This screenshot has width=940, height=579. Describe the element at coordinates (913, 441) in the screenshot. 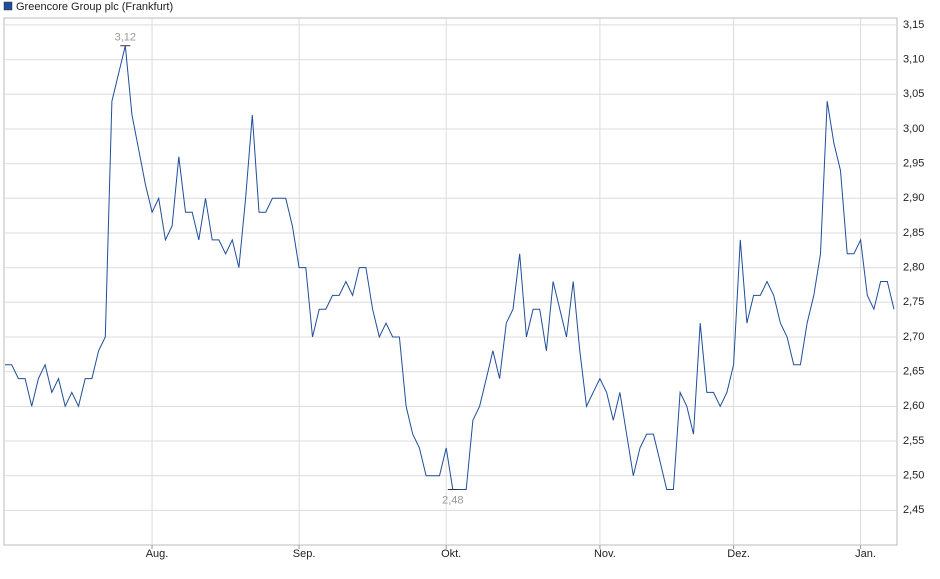

I see `y-tick-label: 2,55` at that location.